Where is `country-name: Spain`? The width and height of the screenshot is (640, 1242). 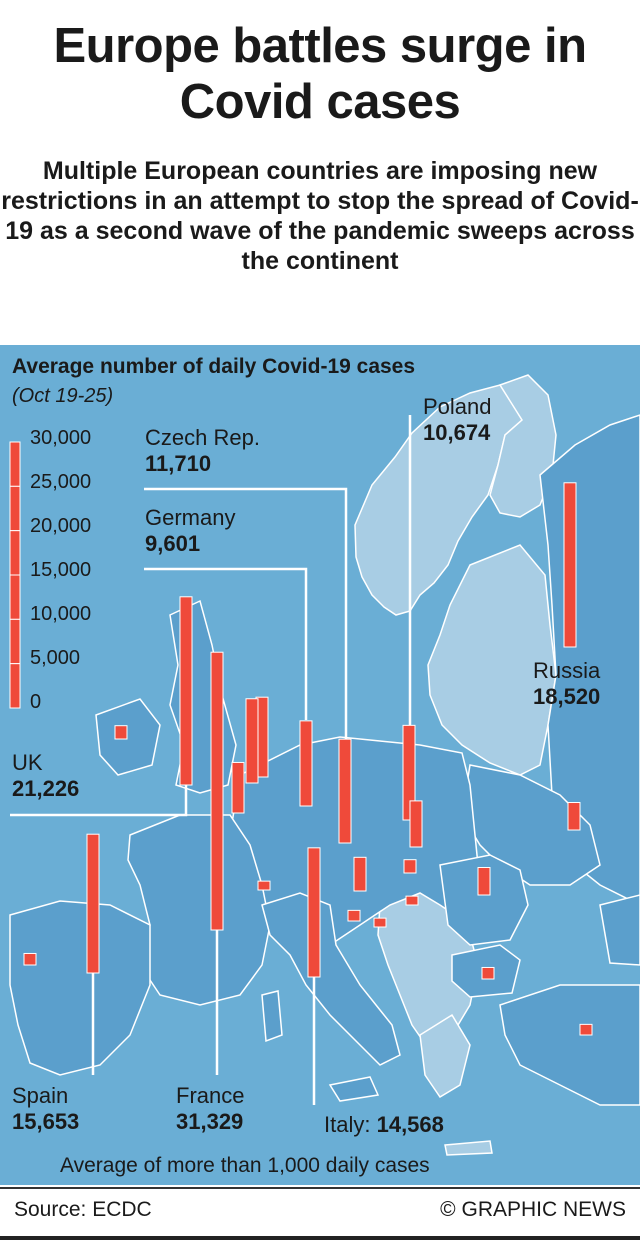 country-name: Spain is located at coordinates (40, 1095).